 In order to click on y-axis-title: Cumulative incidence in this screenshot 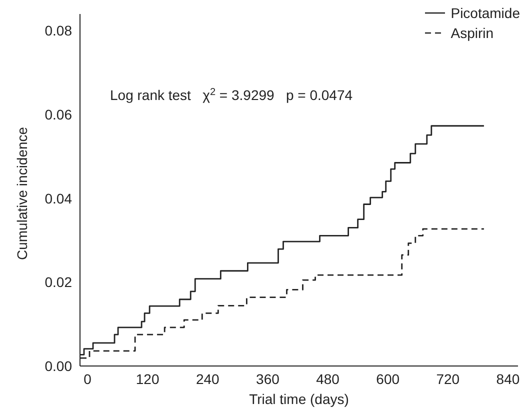, I will do `click(22, 193)`.